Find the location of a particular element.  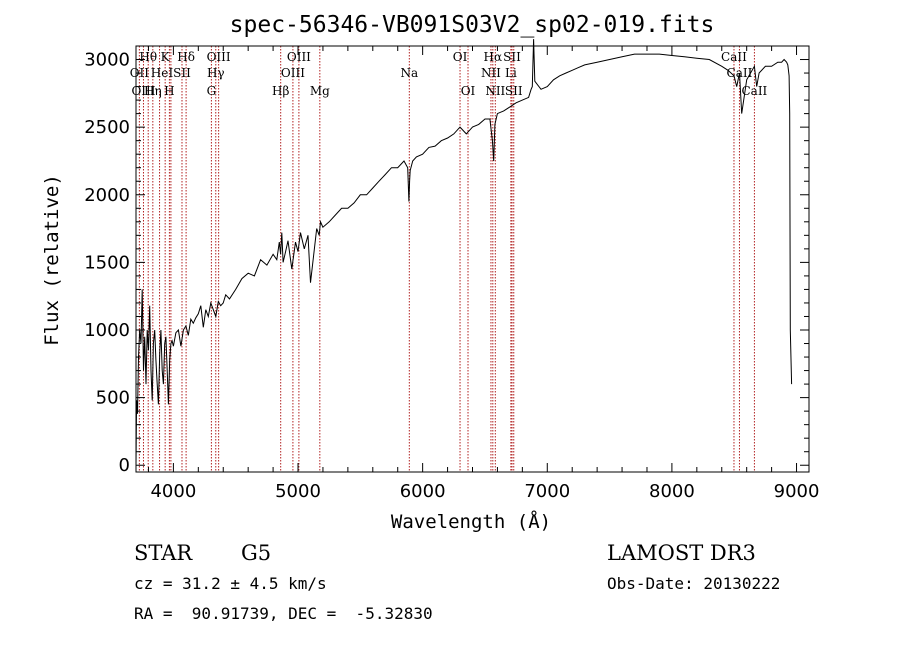

spectral-line-label: He is located at coordinates (160, 73).